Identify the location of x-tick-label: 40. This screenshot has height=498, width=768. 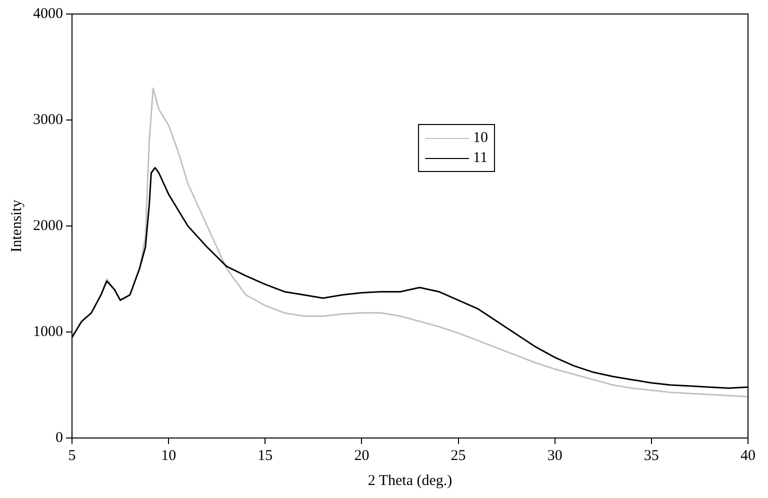
(748, 456).